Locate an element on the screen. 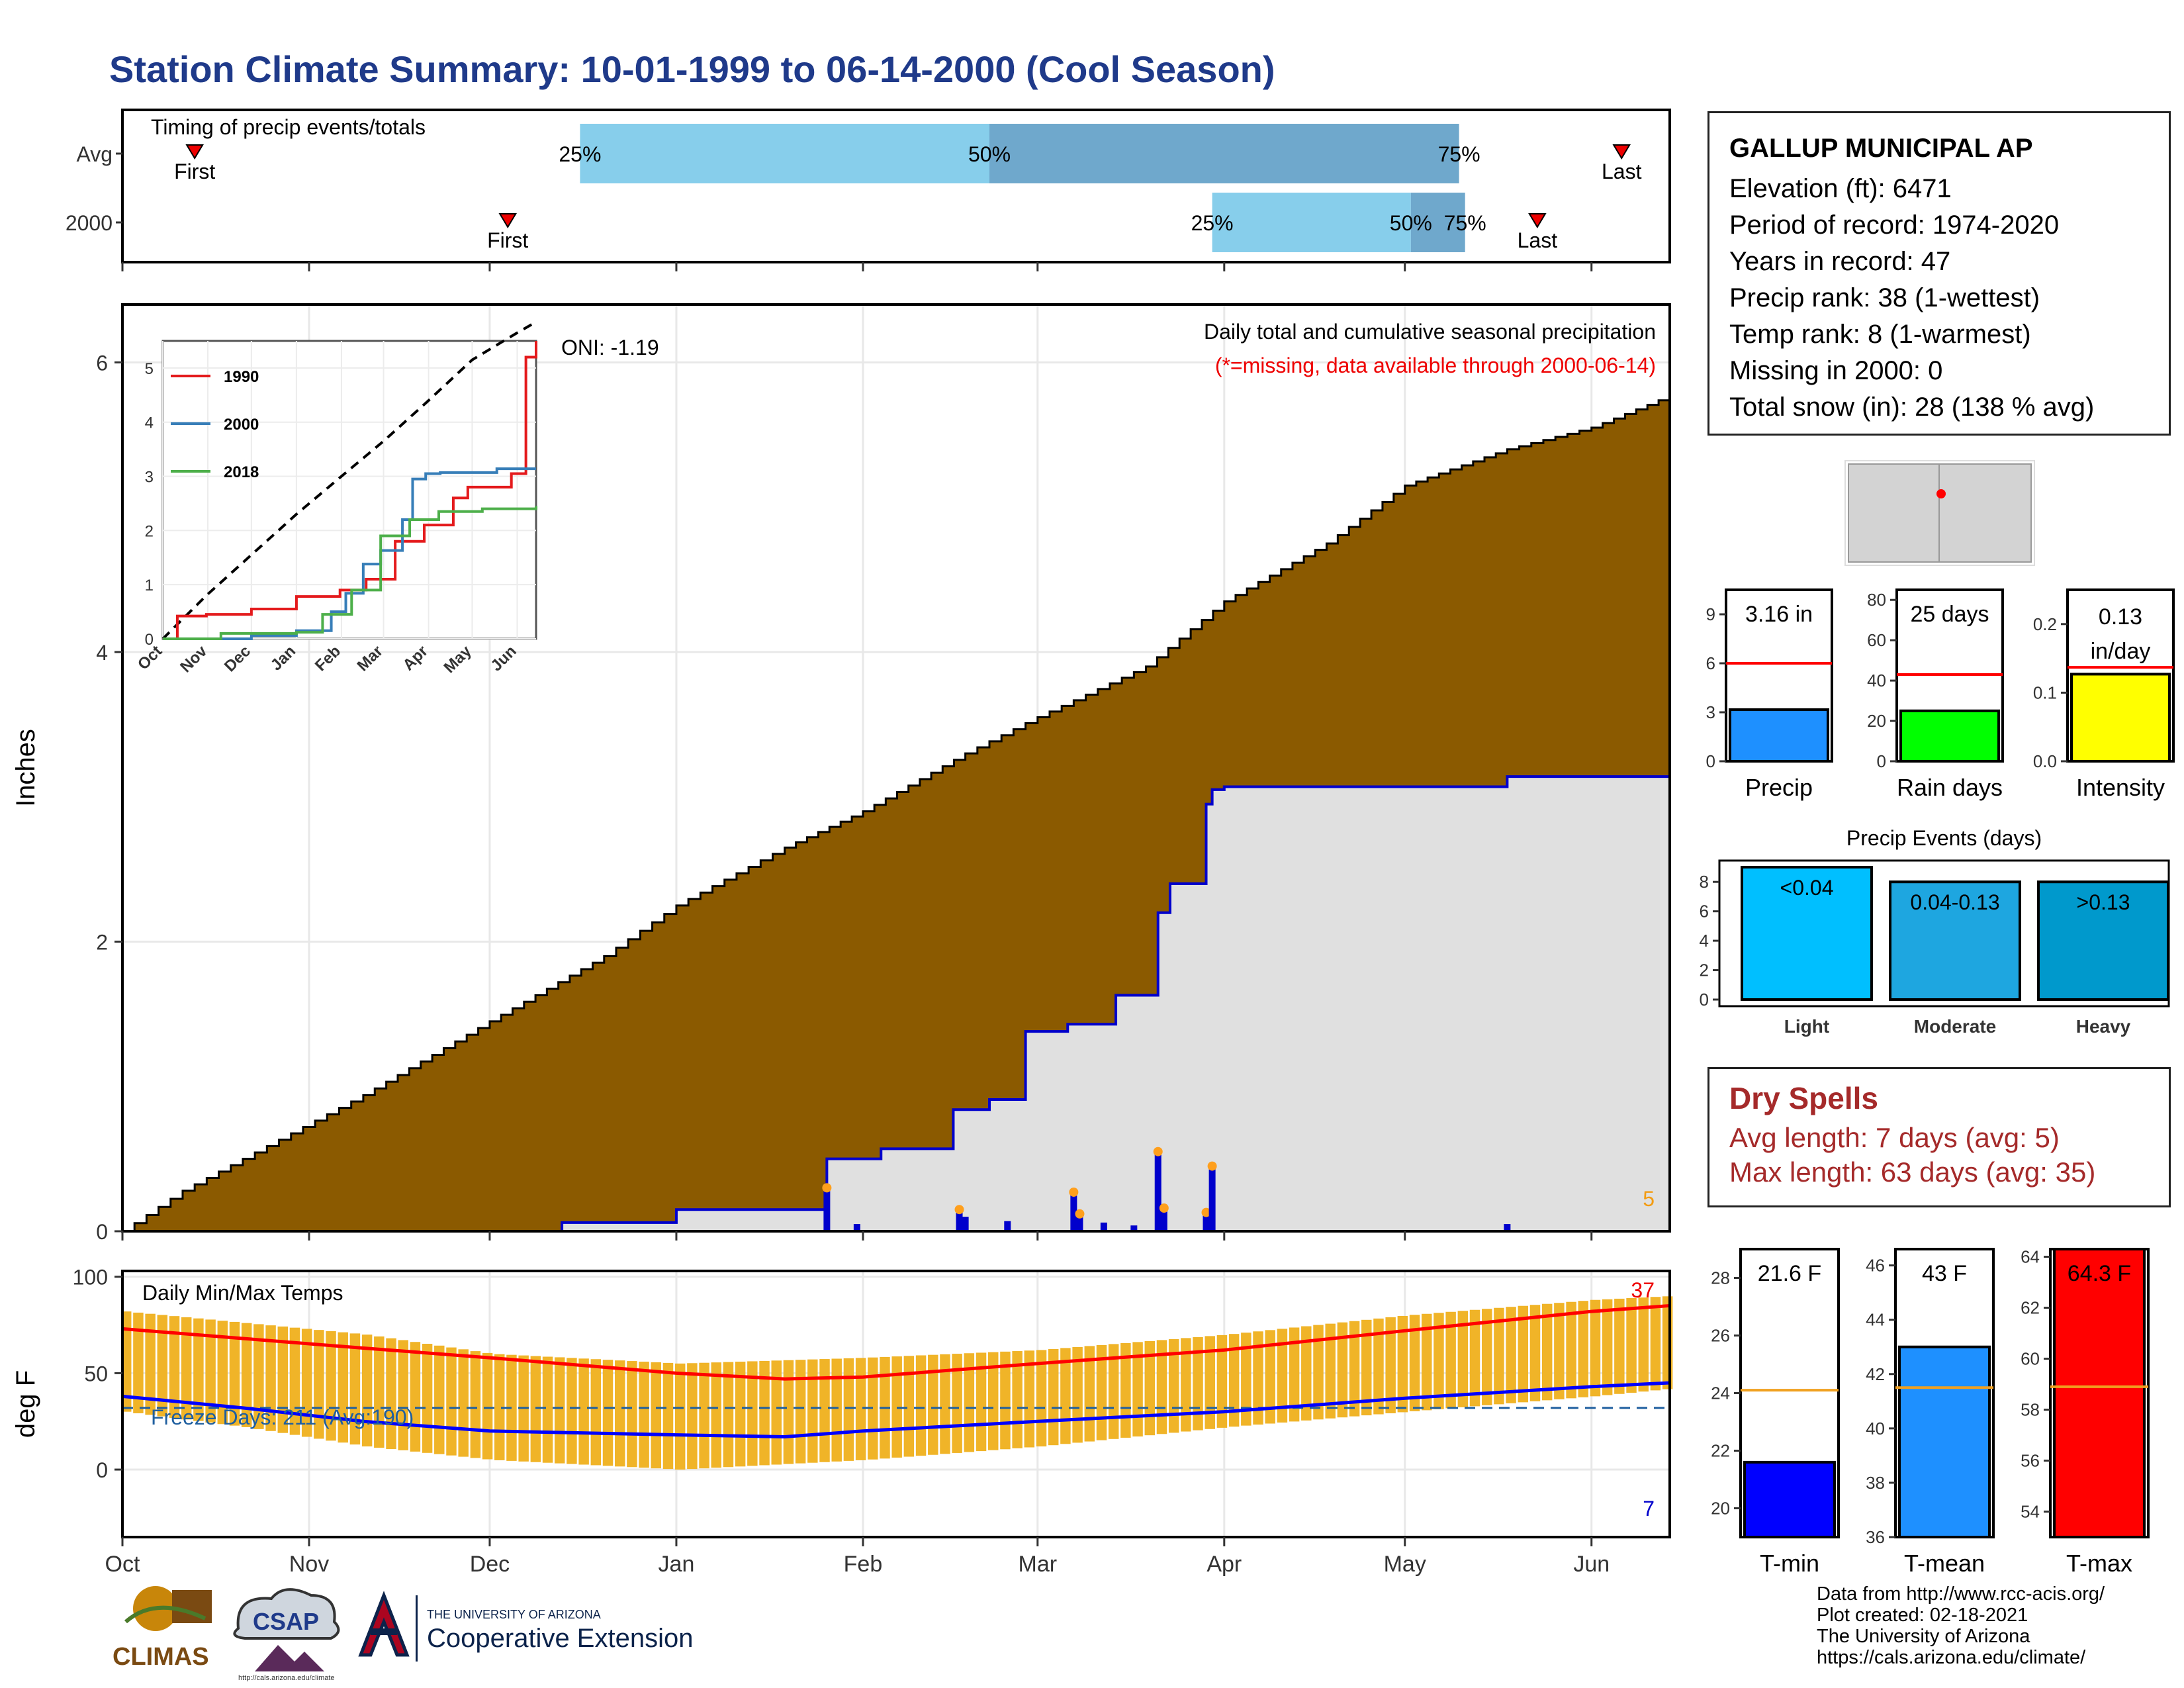  temps-x-tick-label: Mar is located at coordinates (1038, 1564).